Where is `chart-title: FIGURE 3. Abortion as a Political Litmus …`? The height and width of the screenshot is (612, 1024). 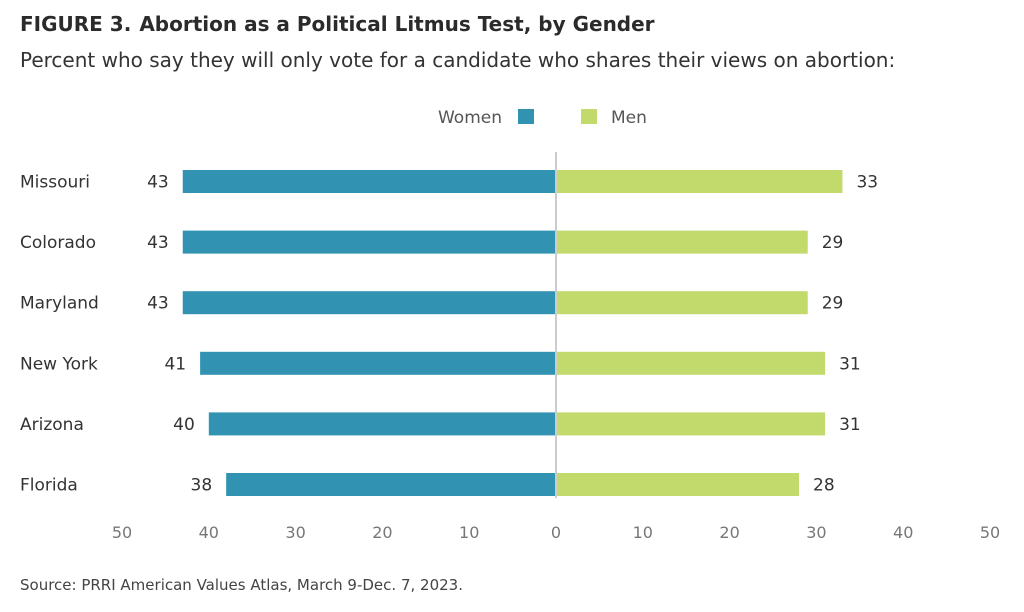 chart-title: FIGURE 3. Abortion as a Political Litmus … is located at coordinates (337, 24).